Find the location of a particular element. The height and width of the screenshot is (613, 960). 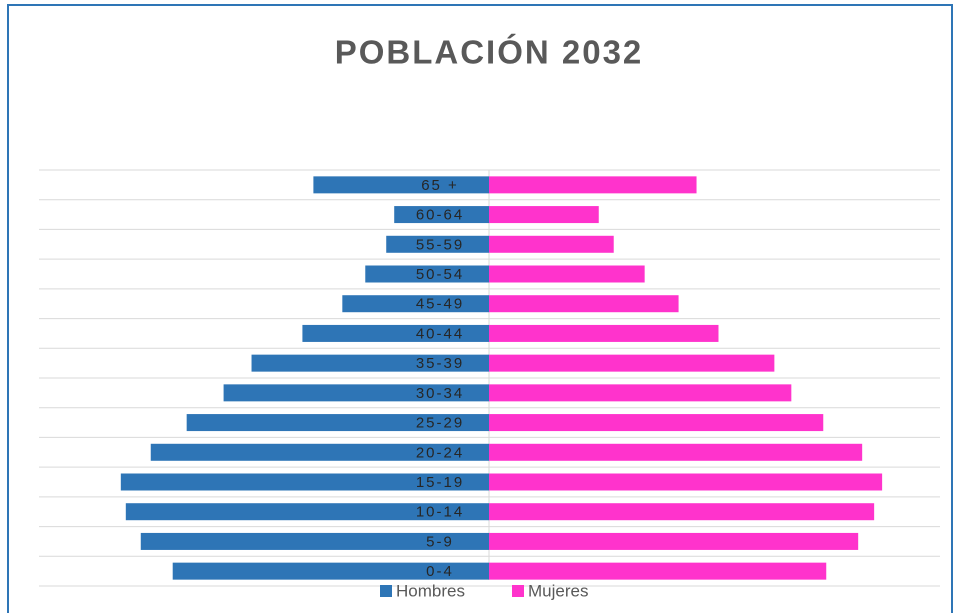

category-label: 30-34 is located at coordinates (440, 393).